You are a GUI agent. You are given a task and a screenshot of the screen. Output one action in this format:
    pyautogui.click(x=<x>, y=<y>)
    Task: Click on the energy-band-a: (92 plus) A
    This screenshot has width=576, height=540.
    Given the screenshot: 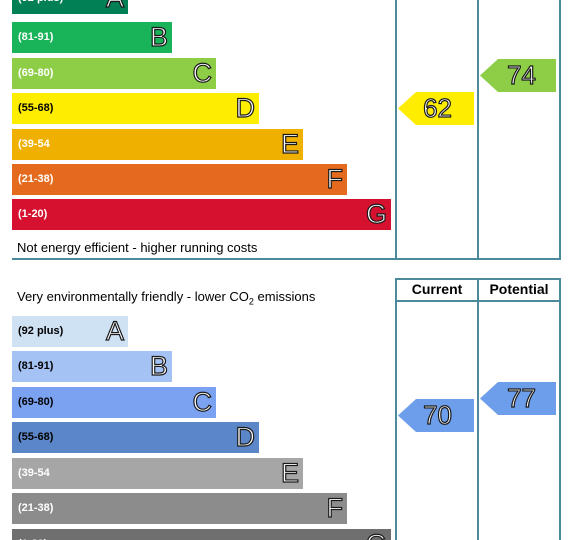 What is the action you would take?
    pyautogui.click(x=70, y=7)
    